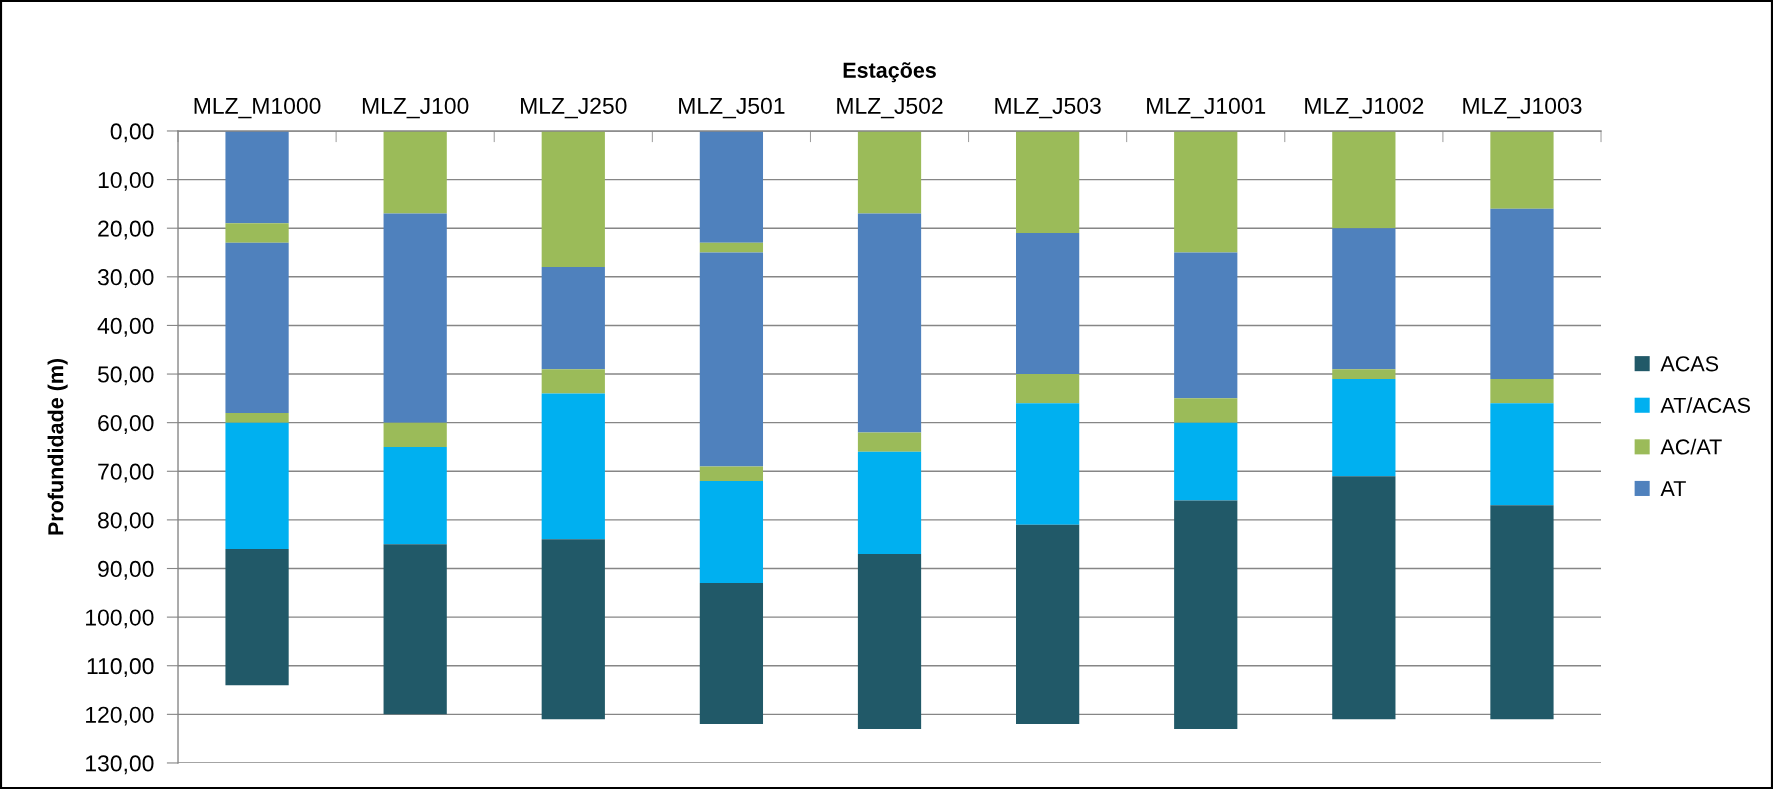 This screenshot has width=1773, height=789. Describe the element at coordinates (1689, 364) in the screenshot. I see `legend-label: ACAS` at that location.